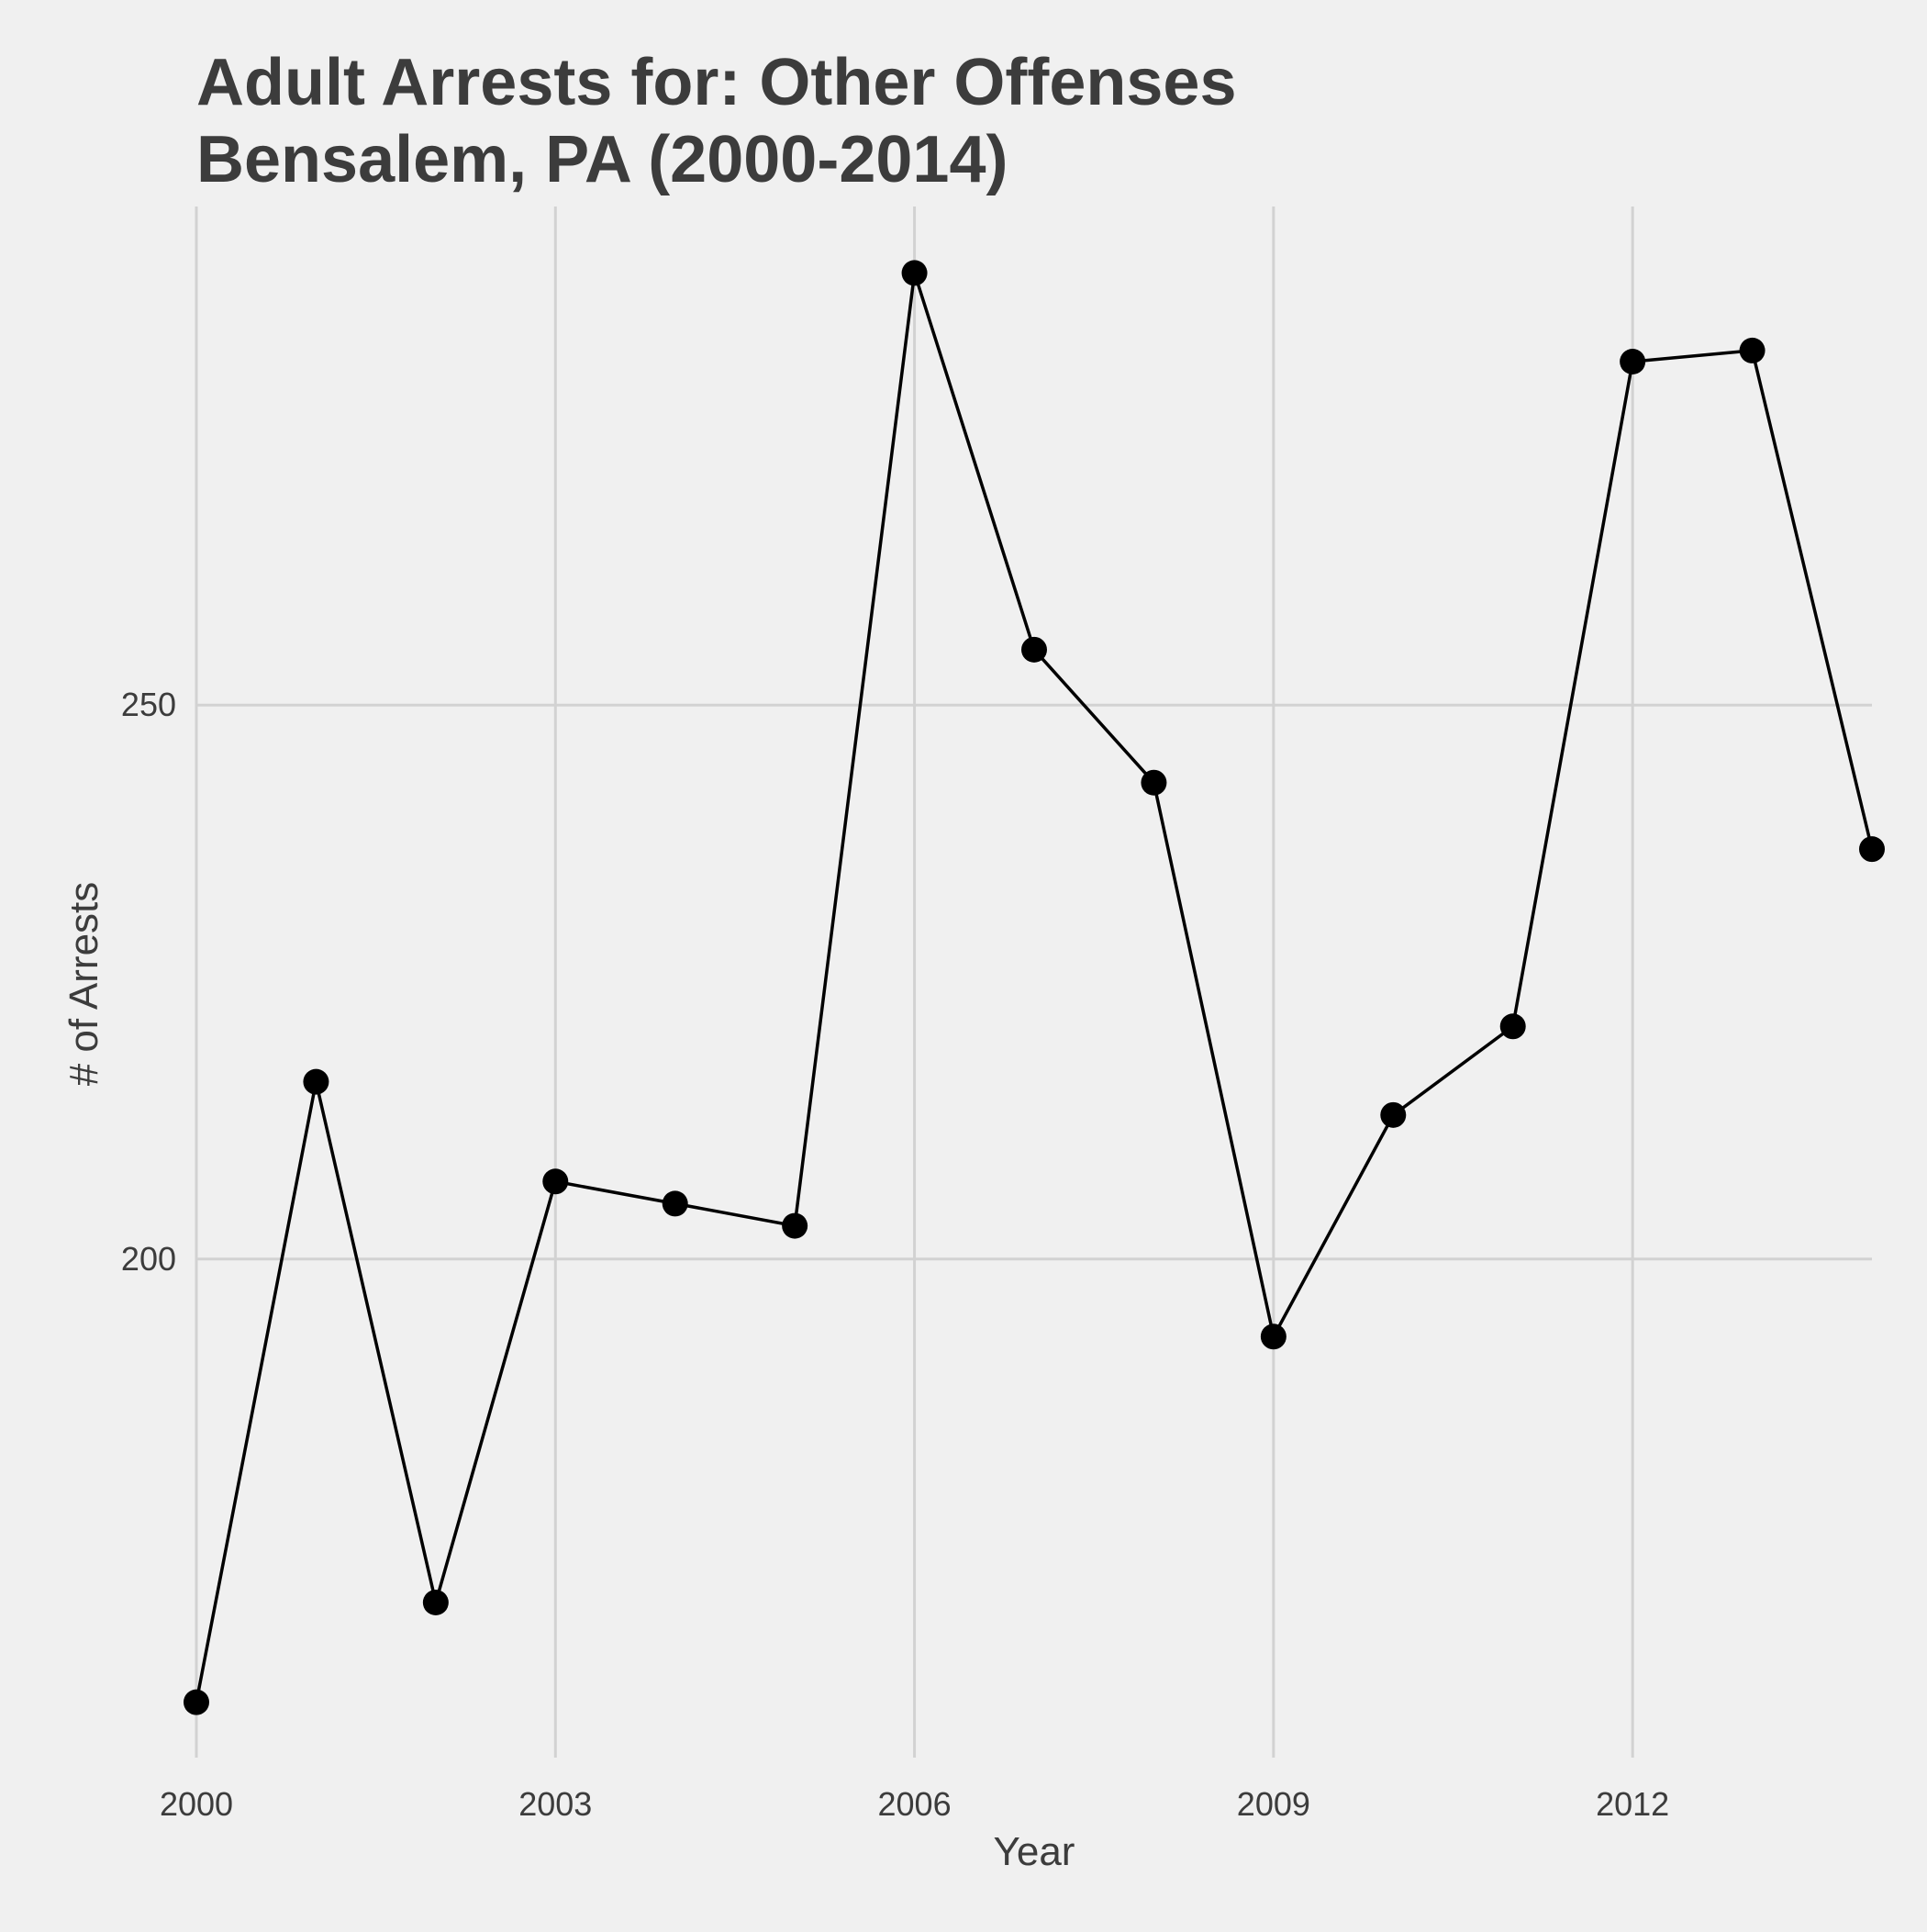 Image resolution: width=1927 pixels, height=1932 pixels. I want to click on y-axis-title: # of Arrests, so click(83, 985).